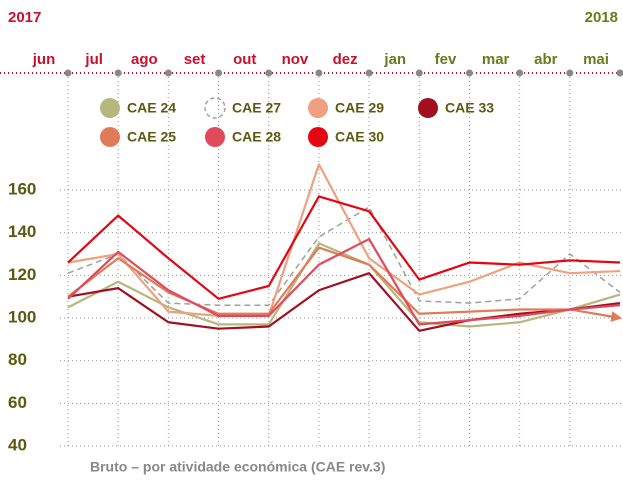  What do you see at coordinates (601, 17) in the screenshot?
I see `year-label: 2018` at bounding box center [601, 17].